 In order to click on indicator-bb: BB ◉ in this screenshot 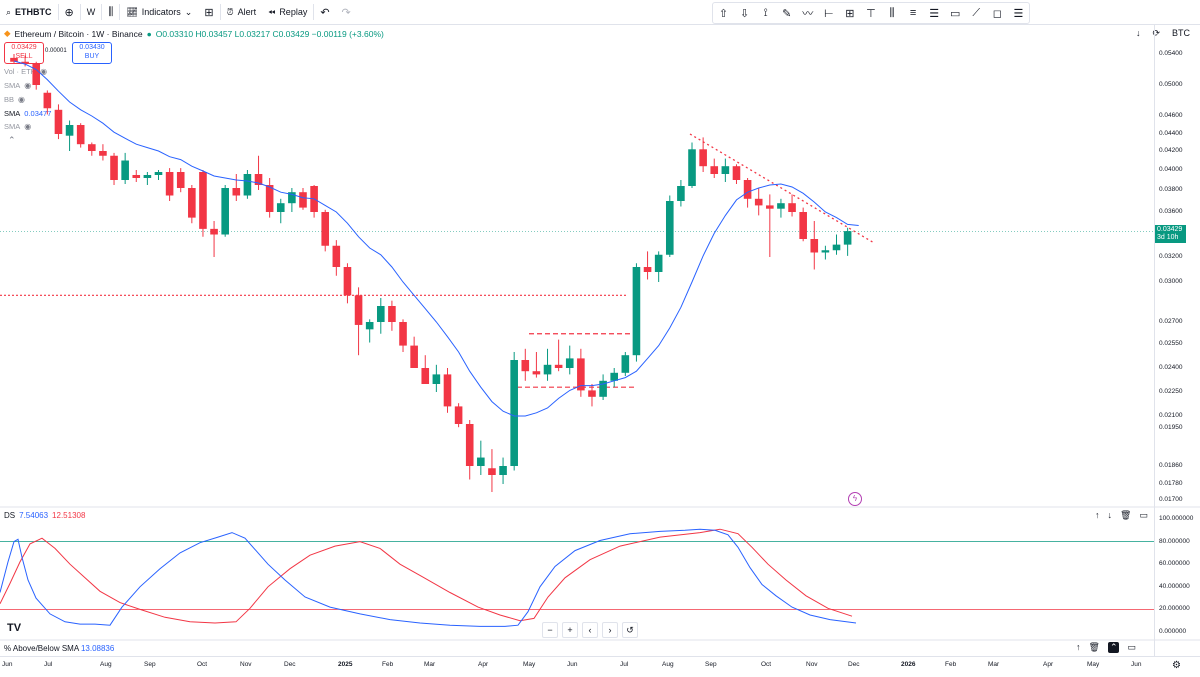, I will do `click(14, 99)`.